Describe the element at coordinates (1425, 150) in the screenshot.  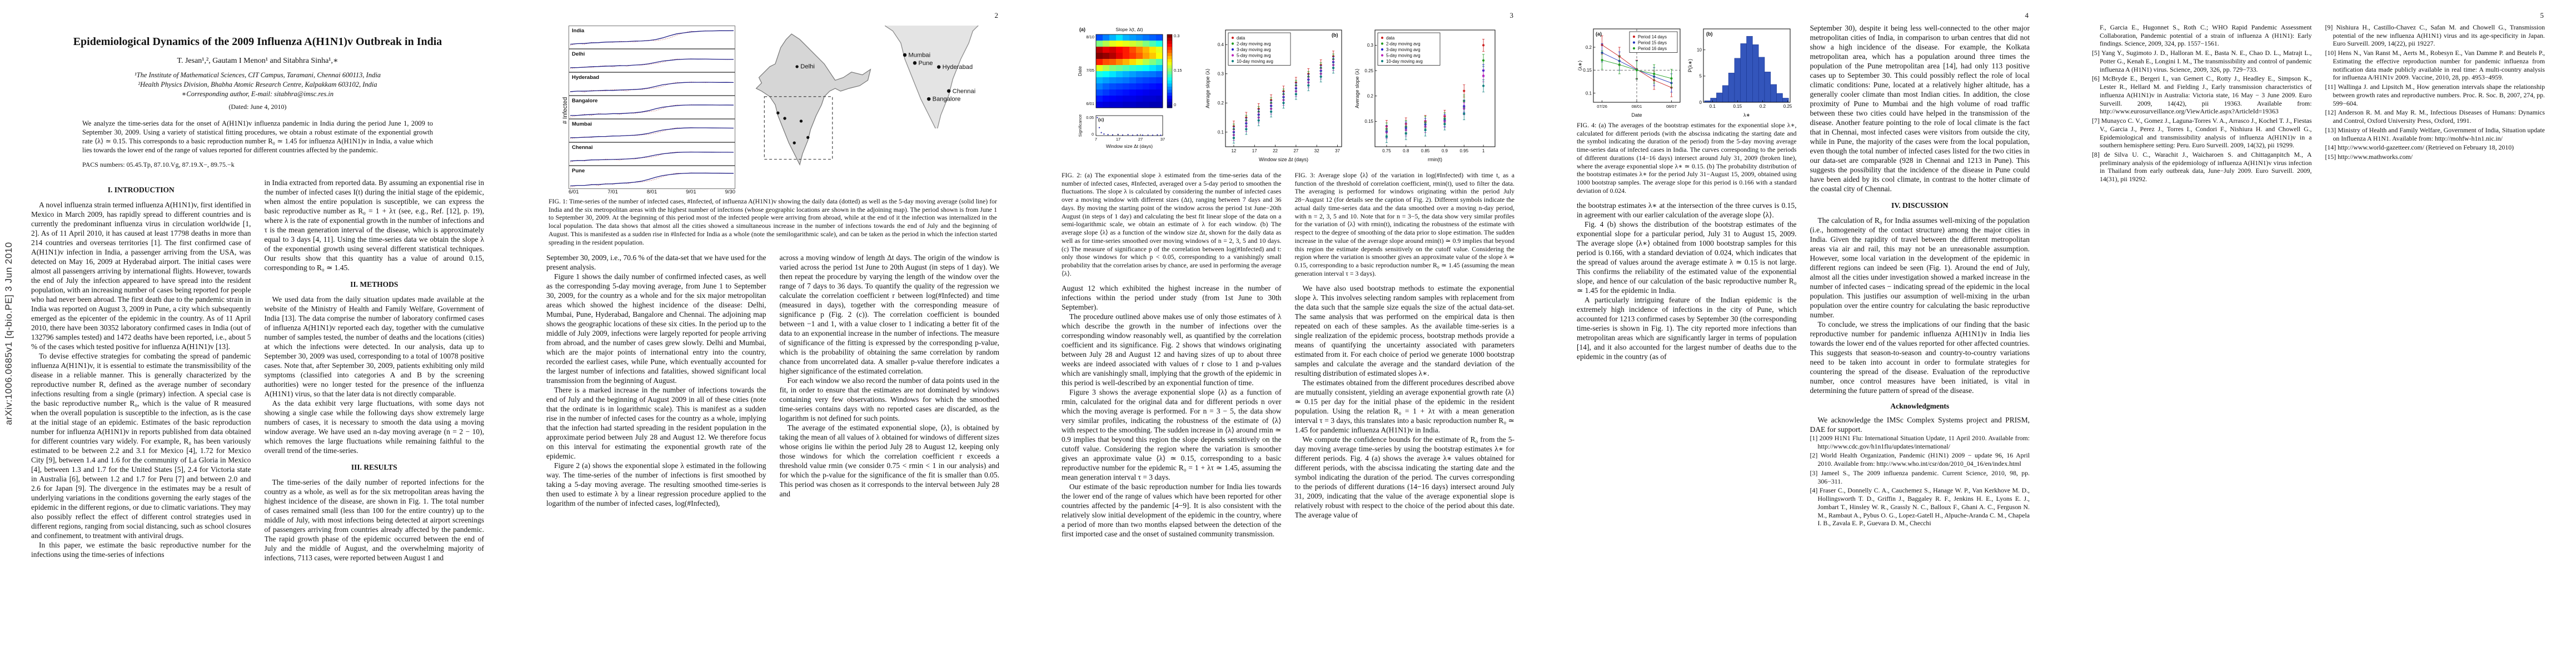
I see `svg-text: 0.85` at that location.